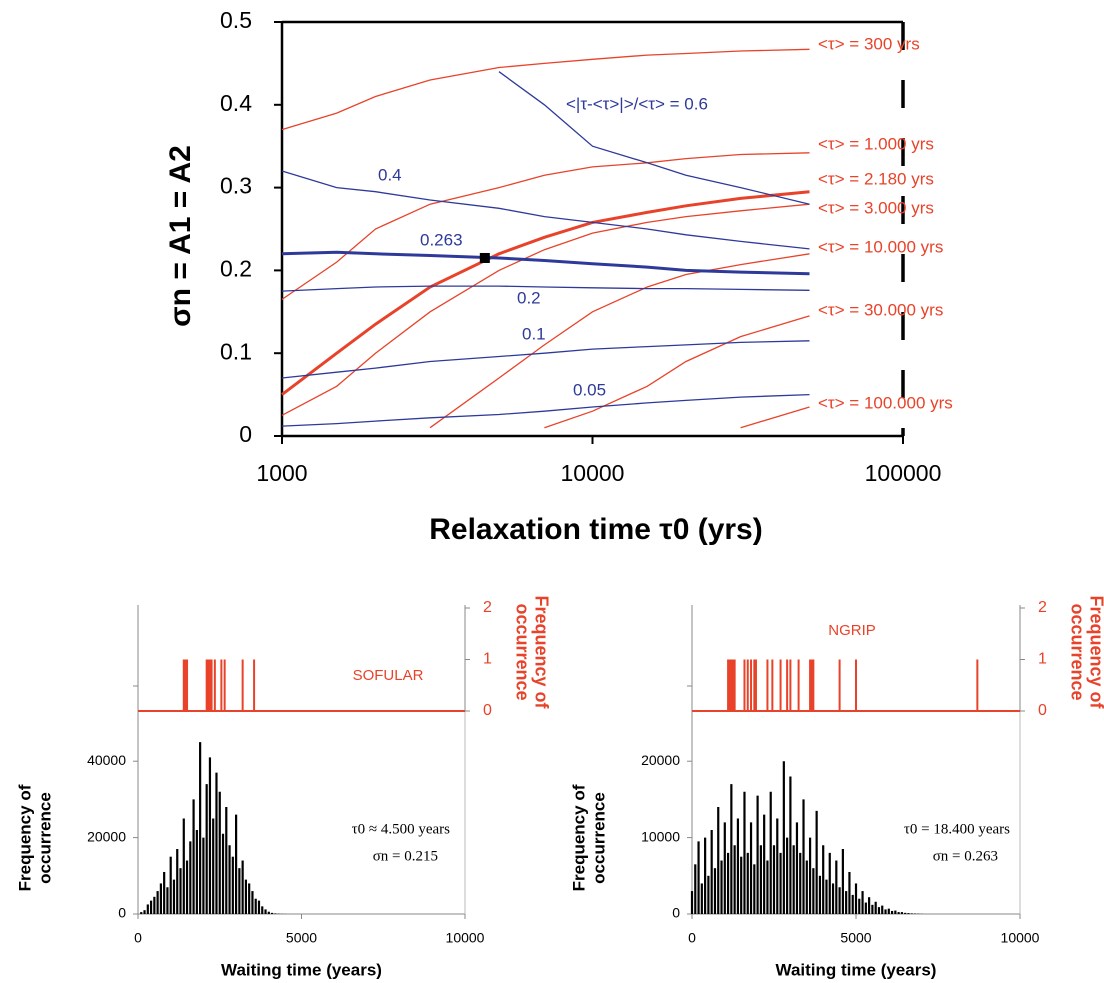 The width and height of the screenshot is (1104, 983). Describe the element at coordinates (965, 856) in the screenshot. I see `annotation: σn = 0.263` at that location.